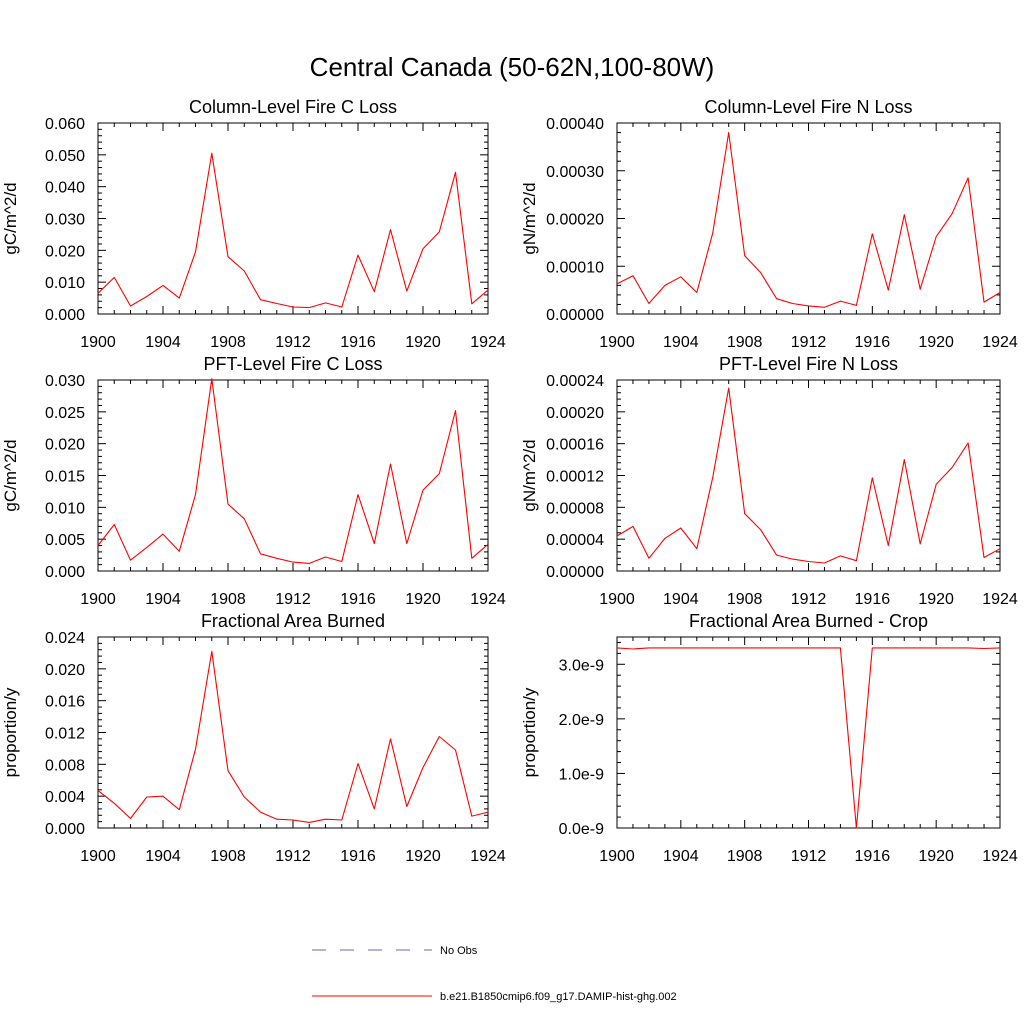  What do you see at coordinates (808, 364) in the screenshot?
I see `panel-title: PFT-Level Fire N Loss` at bounding box center [808, 364].